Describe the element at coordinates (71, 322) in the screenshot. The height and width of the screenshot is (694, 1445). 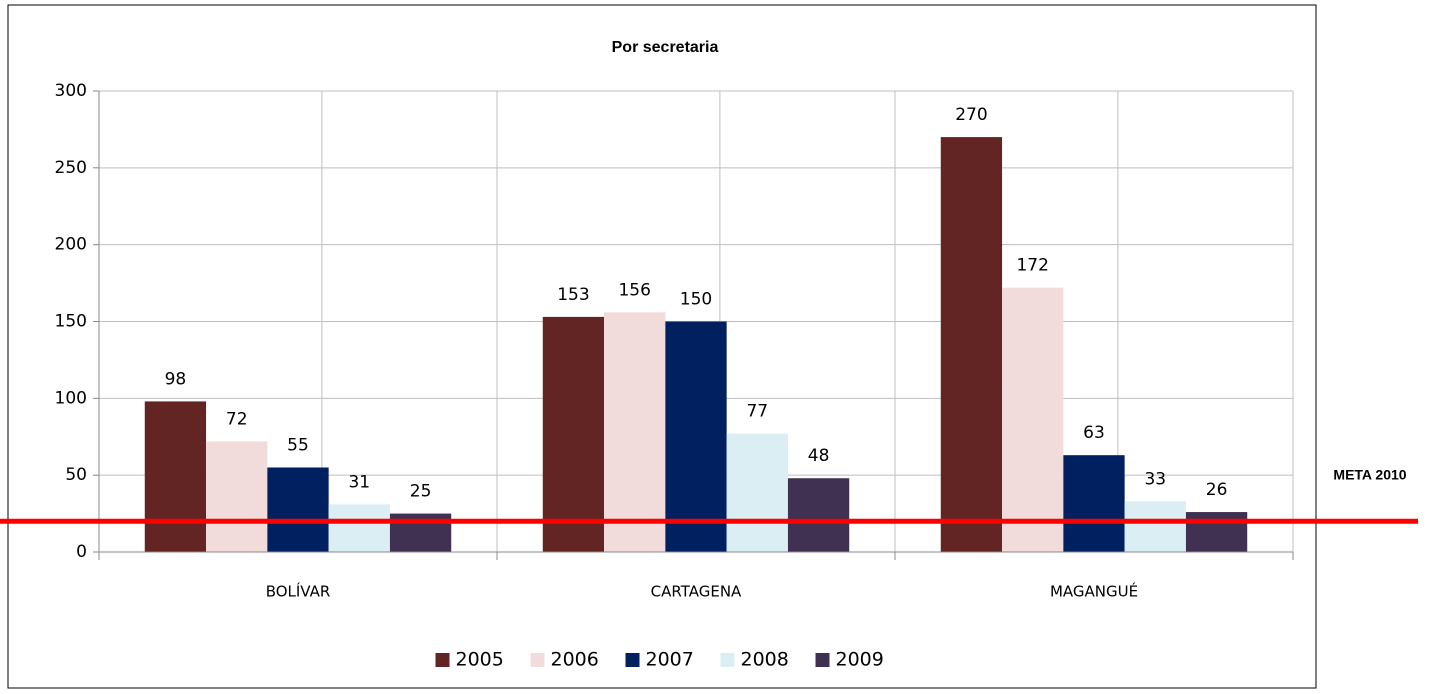
I see `y-tick-label: 150` at that location.